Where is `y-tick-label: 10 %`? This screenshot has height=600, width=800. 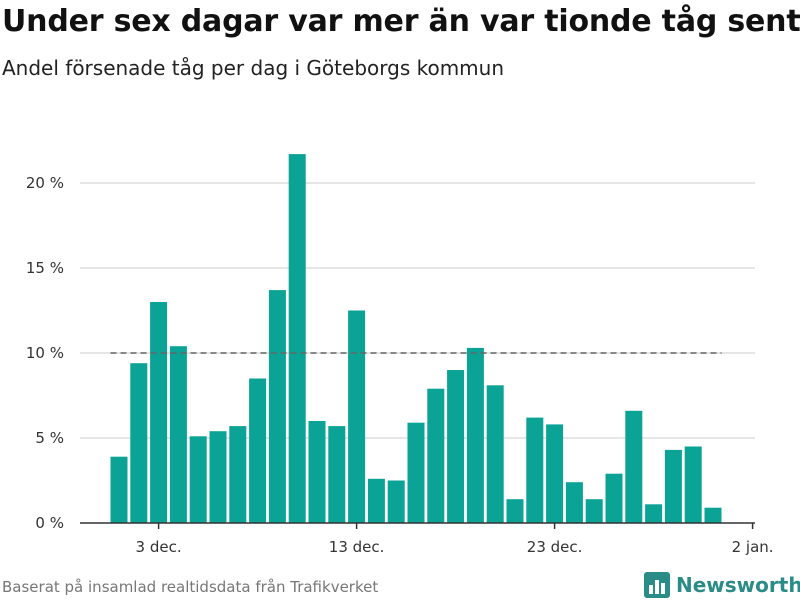 y-tick-label: 10 % is located at coordinates (45, 353).